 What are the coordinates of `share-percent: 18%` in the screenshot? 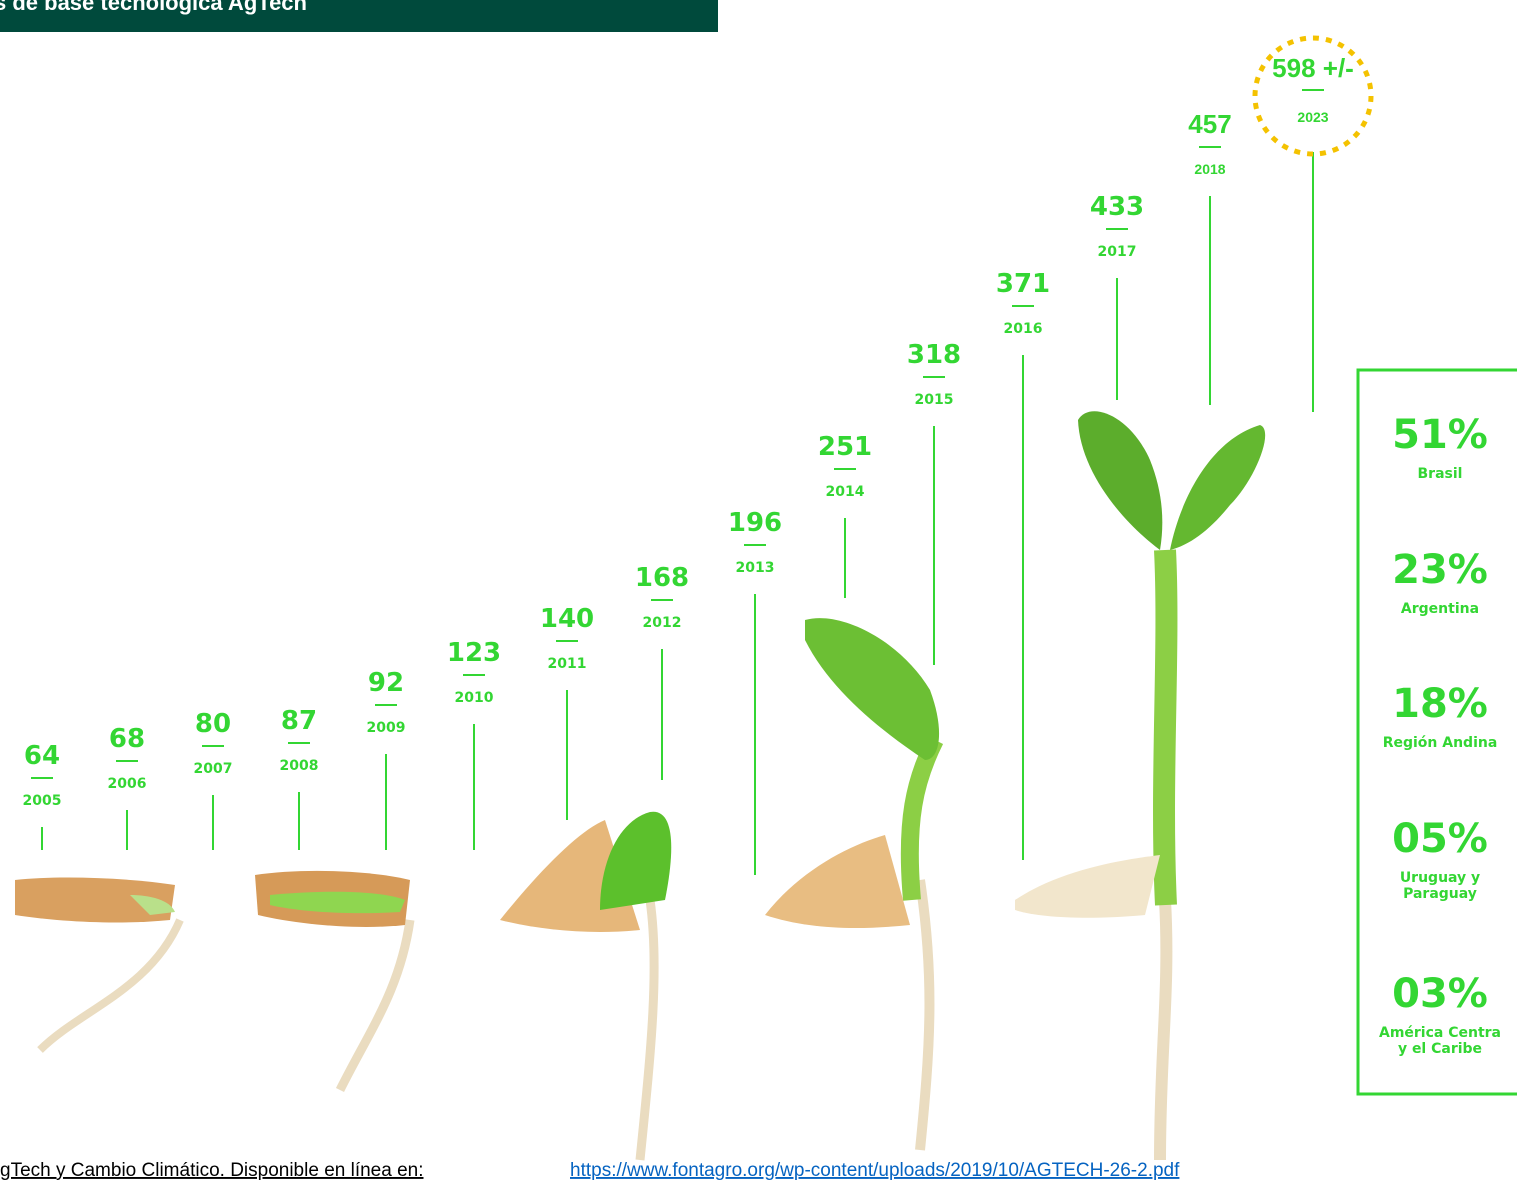 It's located at (1440, 704).